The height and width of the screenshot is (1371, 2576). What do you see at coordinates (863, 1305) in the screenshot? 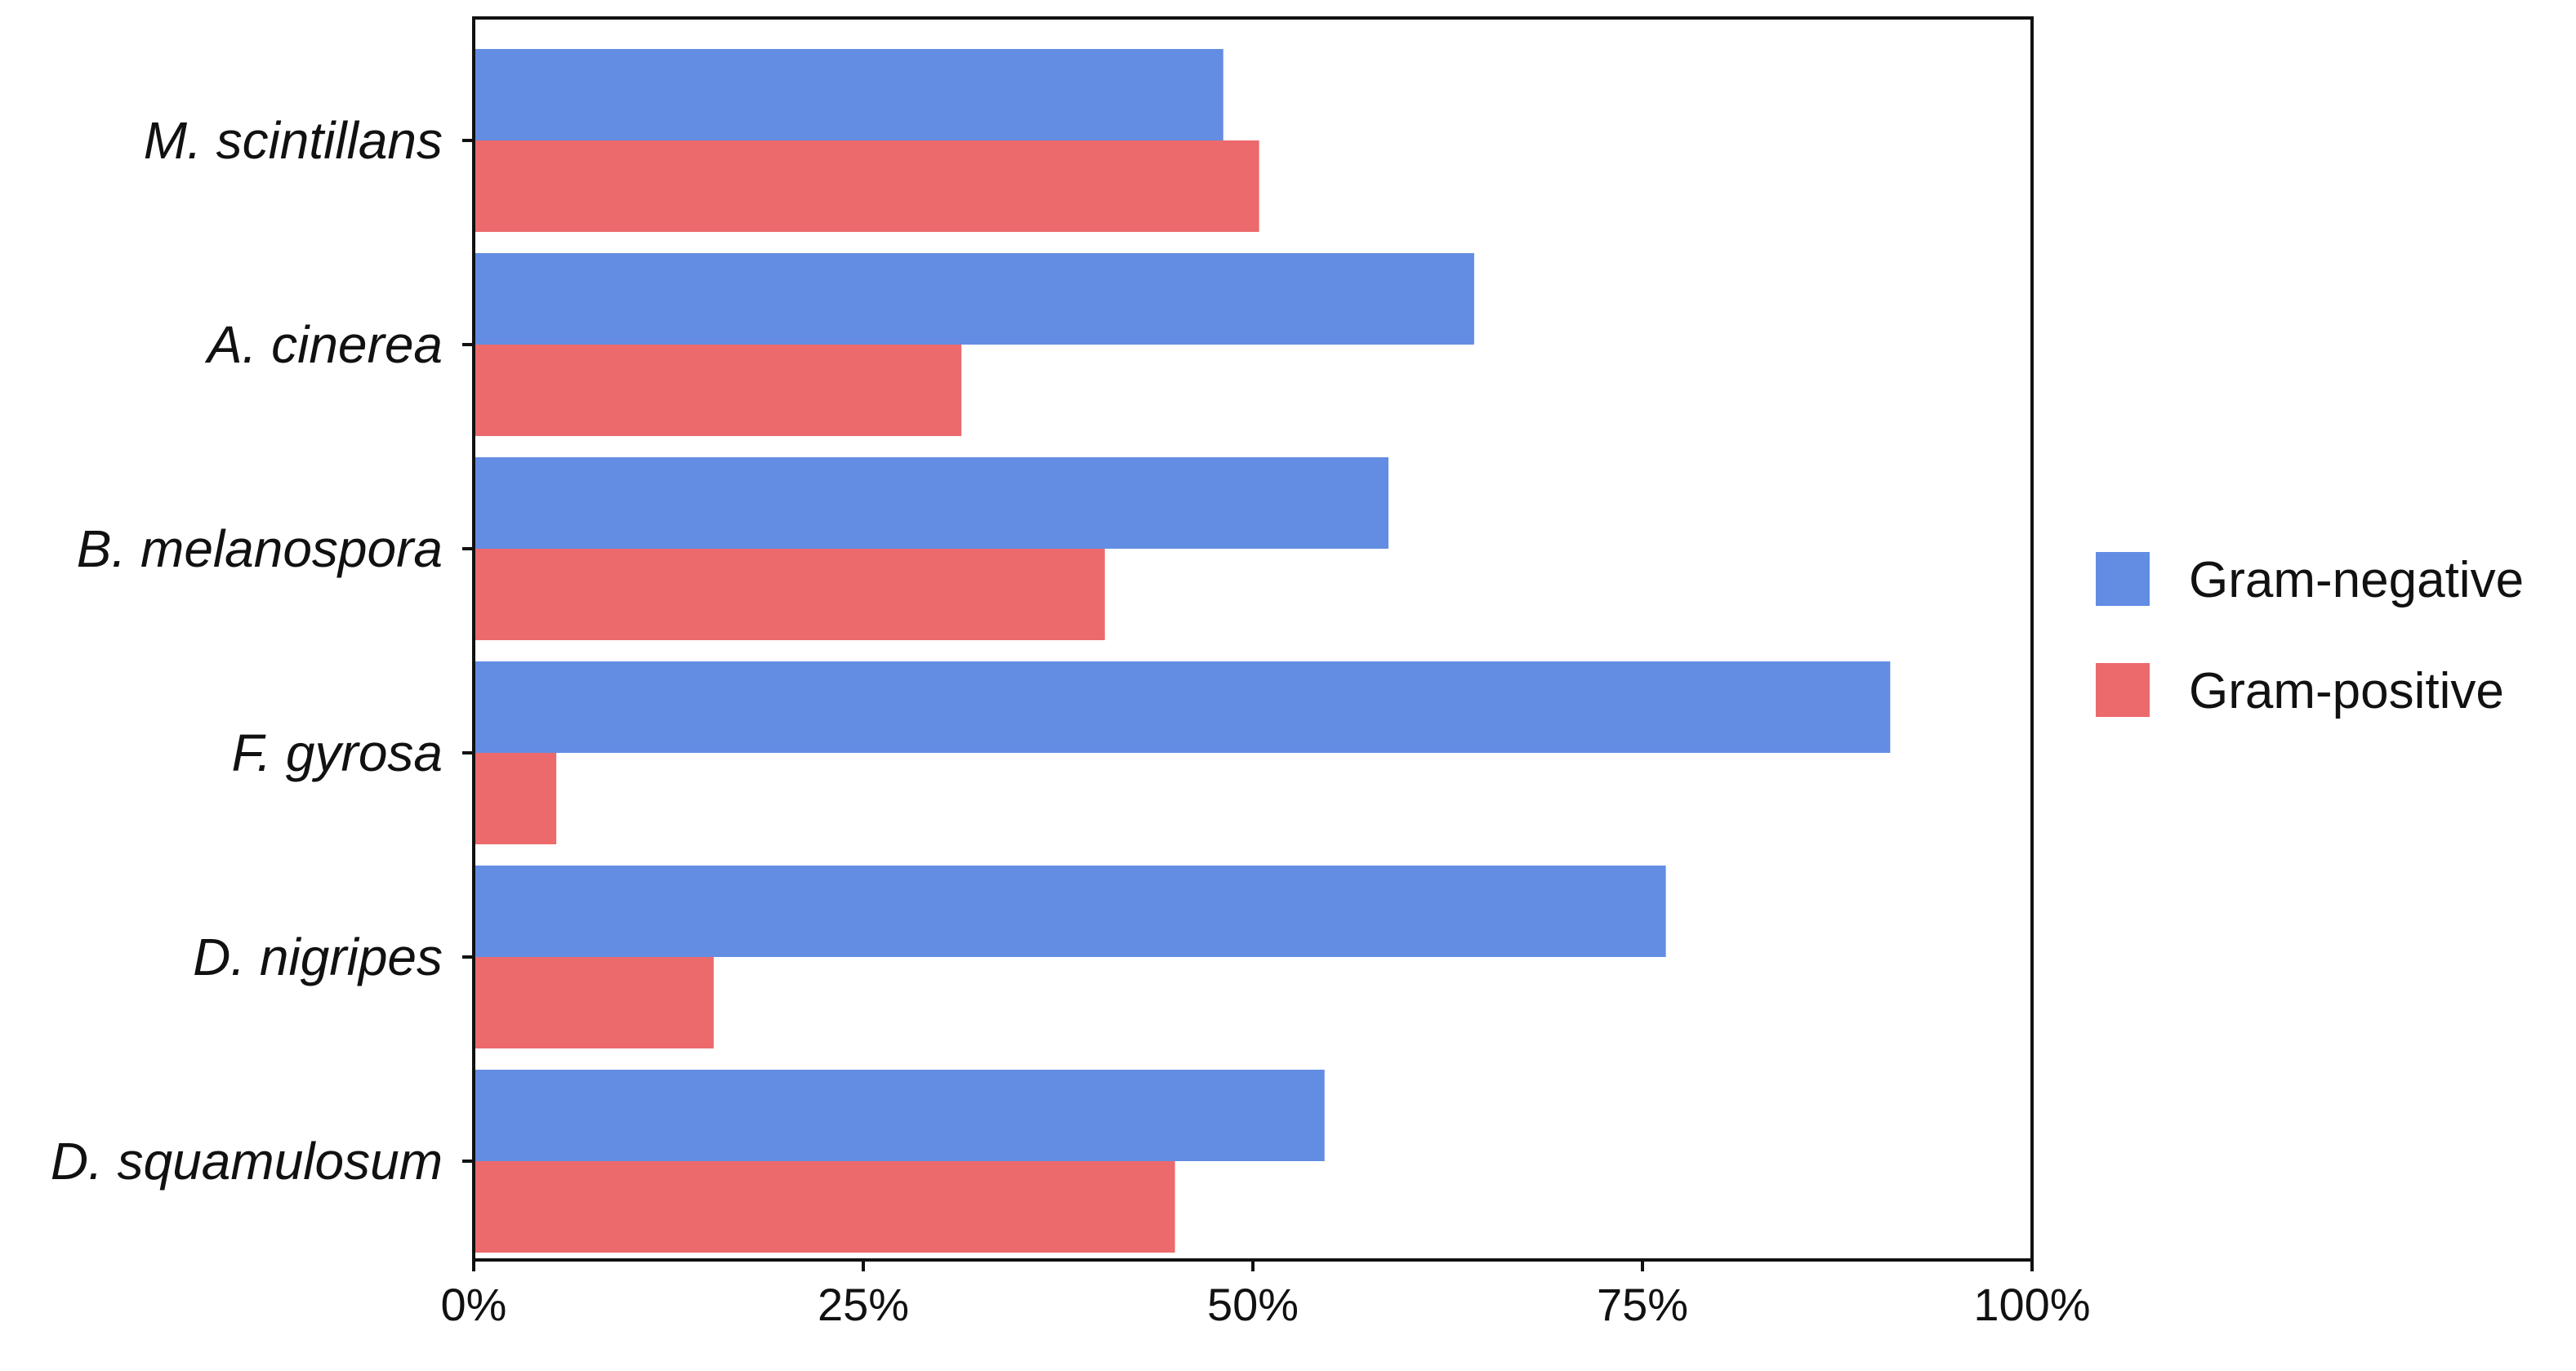
I see `x-tick-label: 25%` at bounding box center [863, 1305].